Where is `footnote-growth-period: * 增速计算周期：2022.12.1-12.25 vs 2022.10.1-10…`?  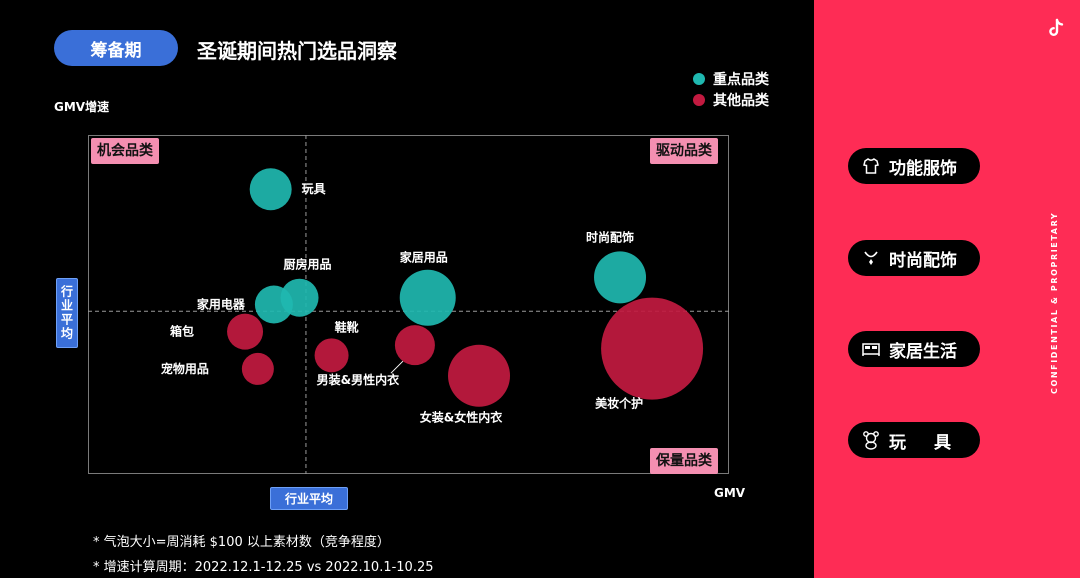
footnote-growth-period: * 增速计算周期：2022.12.1-12.25 vs 2022.10.1-10… is located at coordinates (263, 567).